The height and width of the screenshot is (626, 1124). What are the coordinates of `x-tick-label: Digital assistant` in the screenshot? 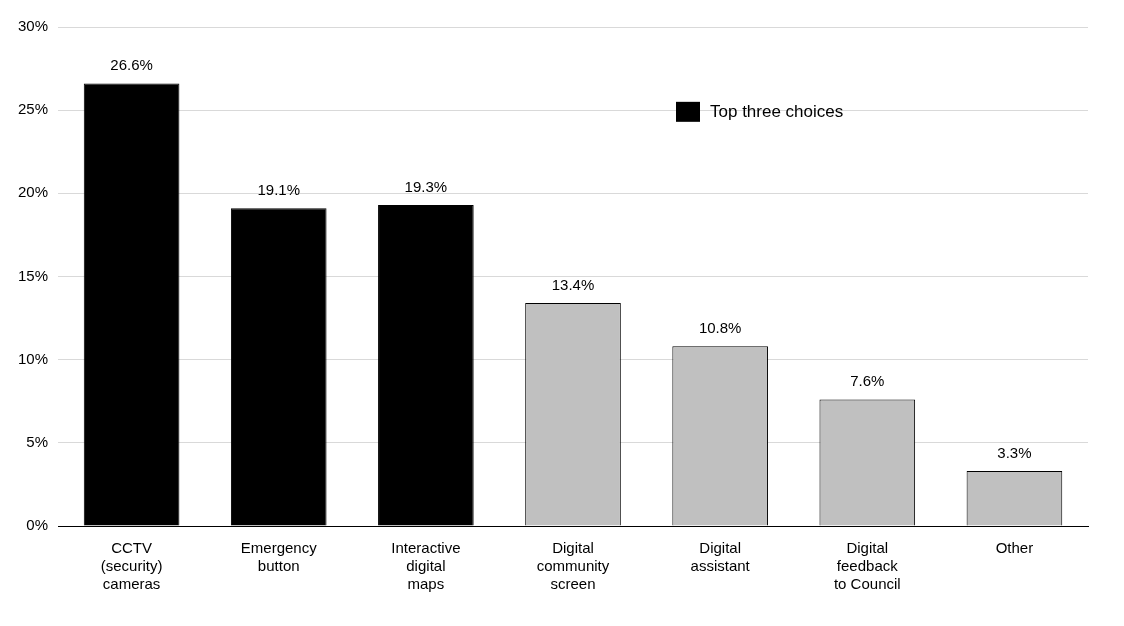 It's located at (720, 557).